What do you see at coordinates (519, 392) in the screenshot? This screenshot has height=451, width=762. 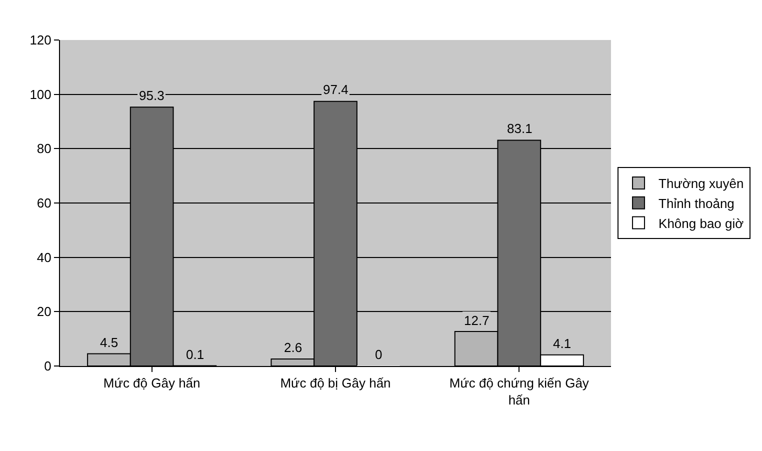 I see `x-tick-label: Mức độ chứng kiến Gây hấn` at bounding box center [519, 392].